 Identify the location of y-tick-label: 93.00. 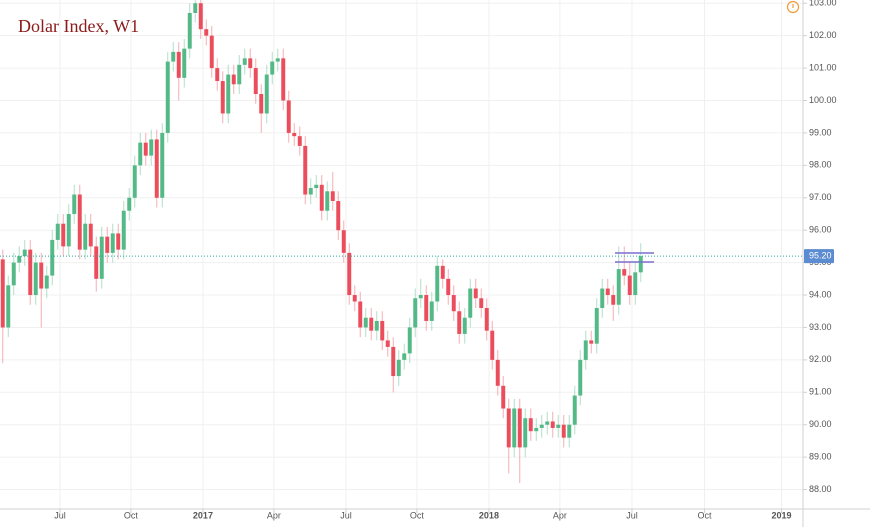
(820, 327).